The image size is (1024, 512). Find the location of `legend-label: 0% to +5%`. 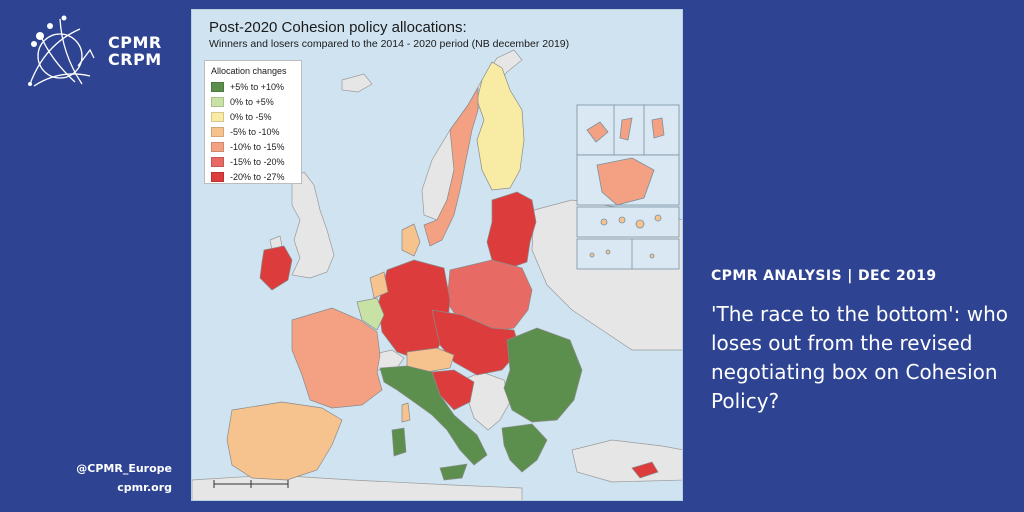

legend-label: 0% to +5% is located at coordinates (252, 101).